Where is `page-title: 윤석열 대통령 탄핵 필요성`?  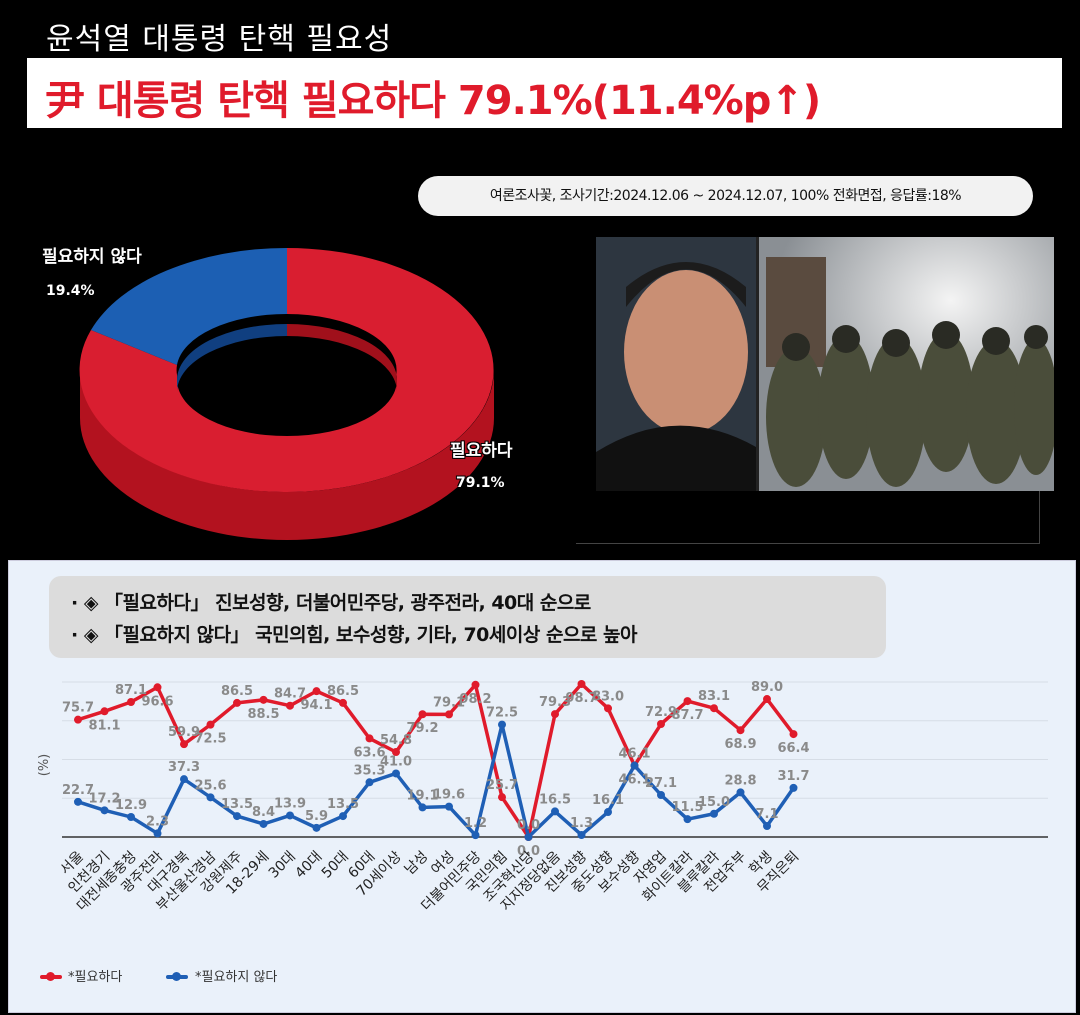 page-title: 윤석열 대통령 탄핵 필요성 is located at coordinates (219, 39).